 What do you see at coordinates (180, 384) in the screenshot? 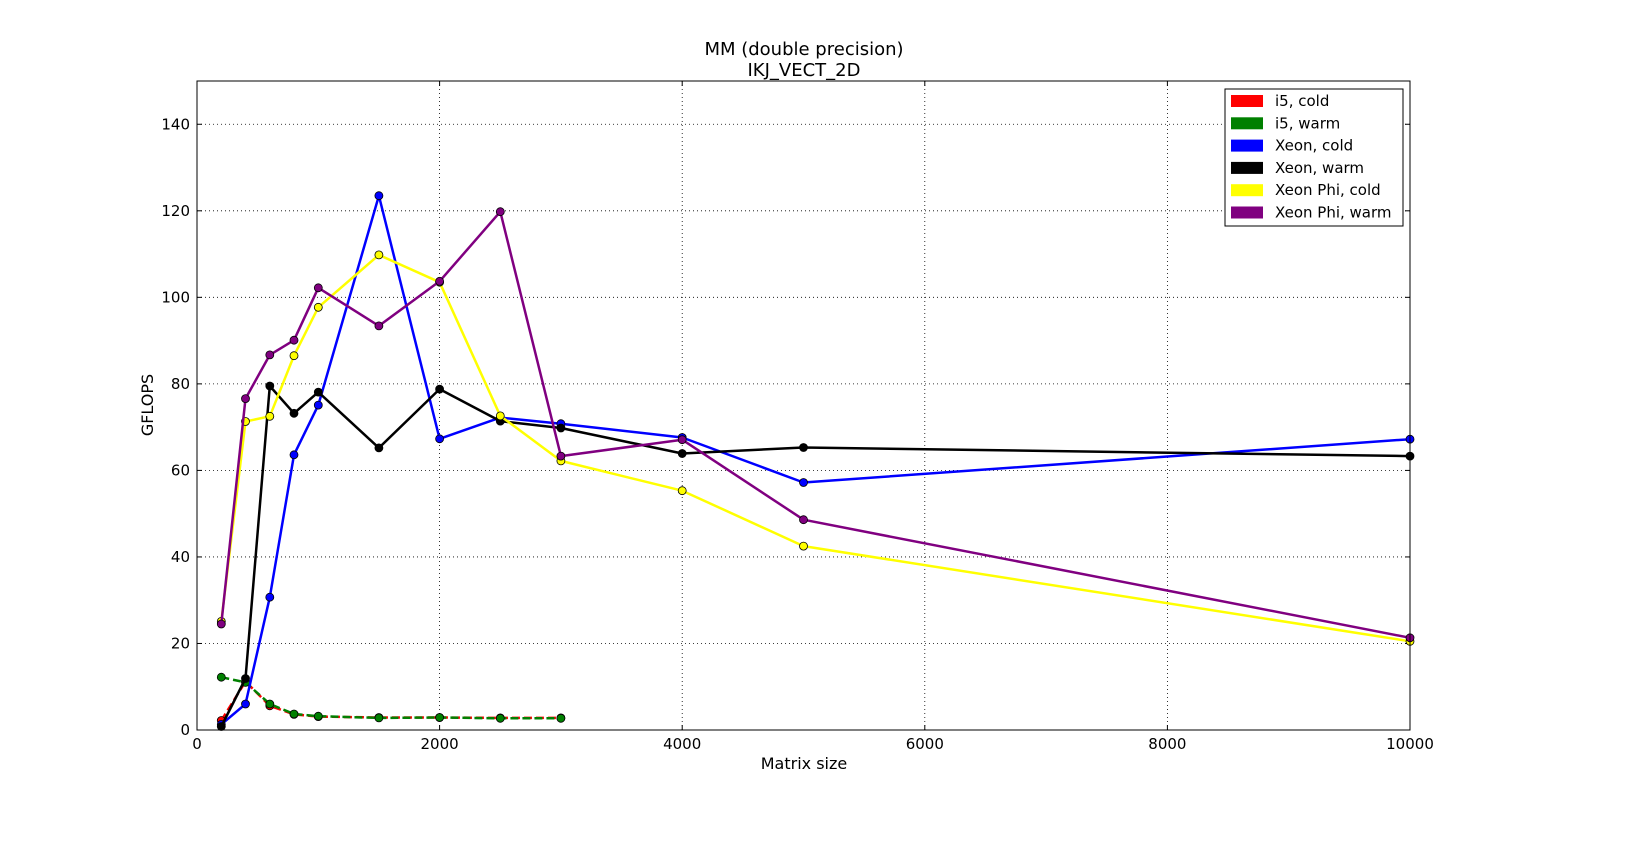
I see `y-tick-label: 80` at bounding box center [180, 384].